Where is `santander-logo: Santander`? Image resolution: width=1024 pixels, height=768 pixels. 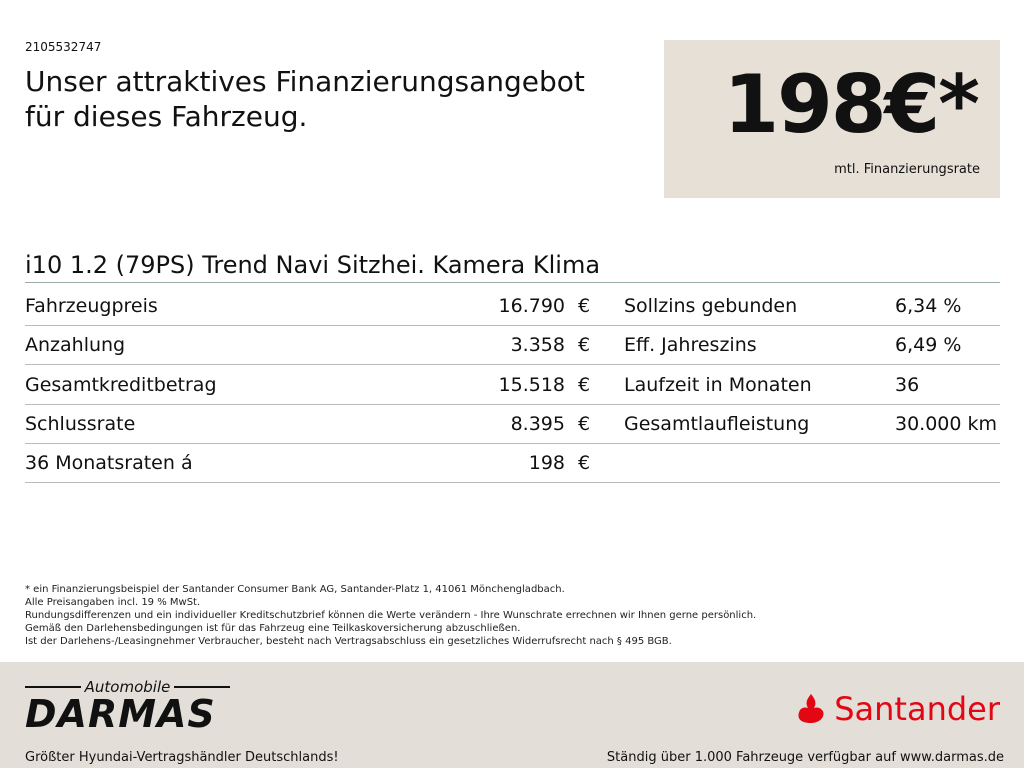
santander-logo: Santander is located at coordinates (897, 709).